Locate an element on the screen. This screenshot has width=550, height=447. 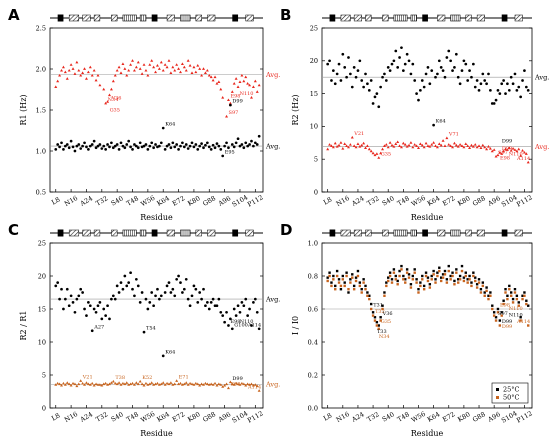
strip-helix-block is located at coordinates (60, 233).